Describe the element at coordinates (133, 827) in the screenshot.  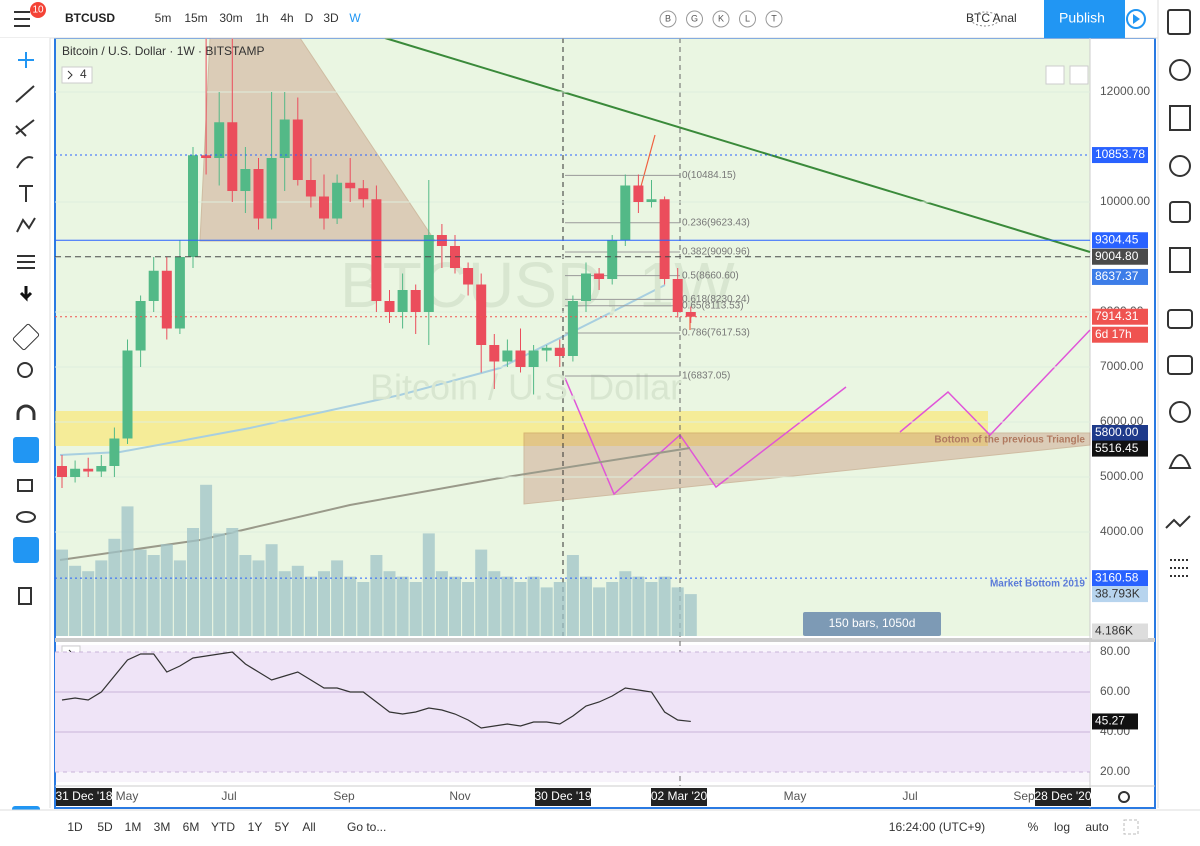
I see `range-button: 1M` at that location.